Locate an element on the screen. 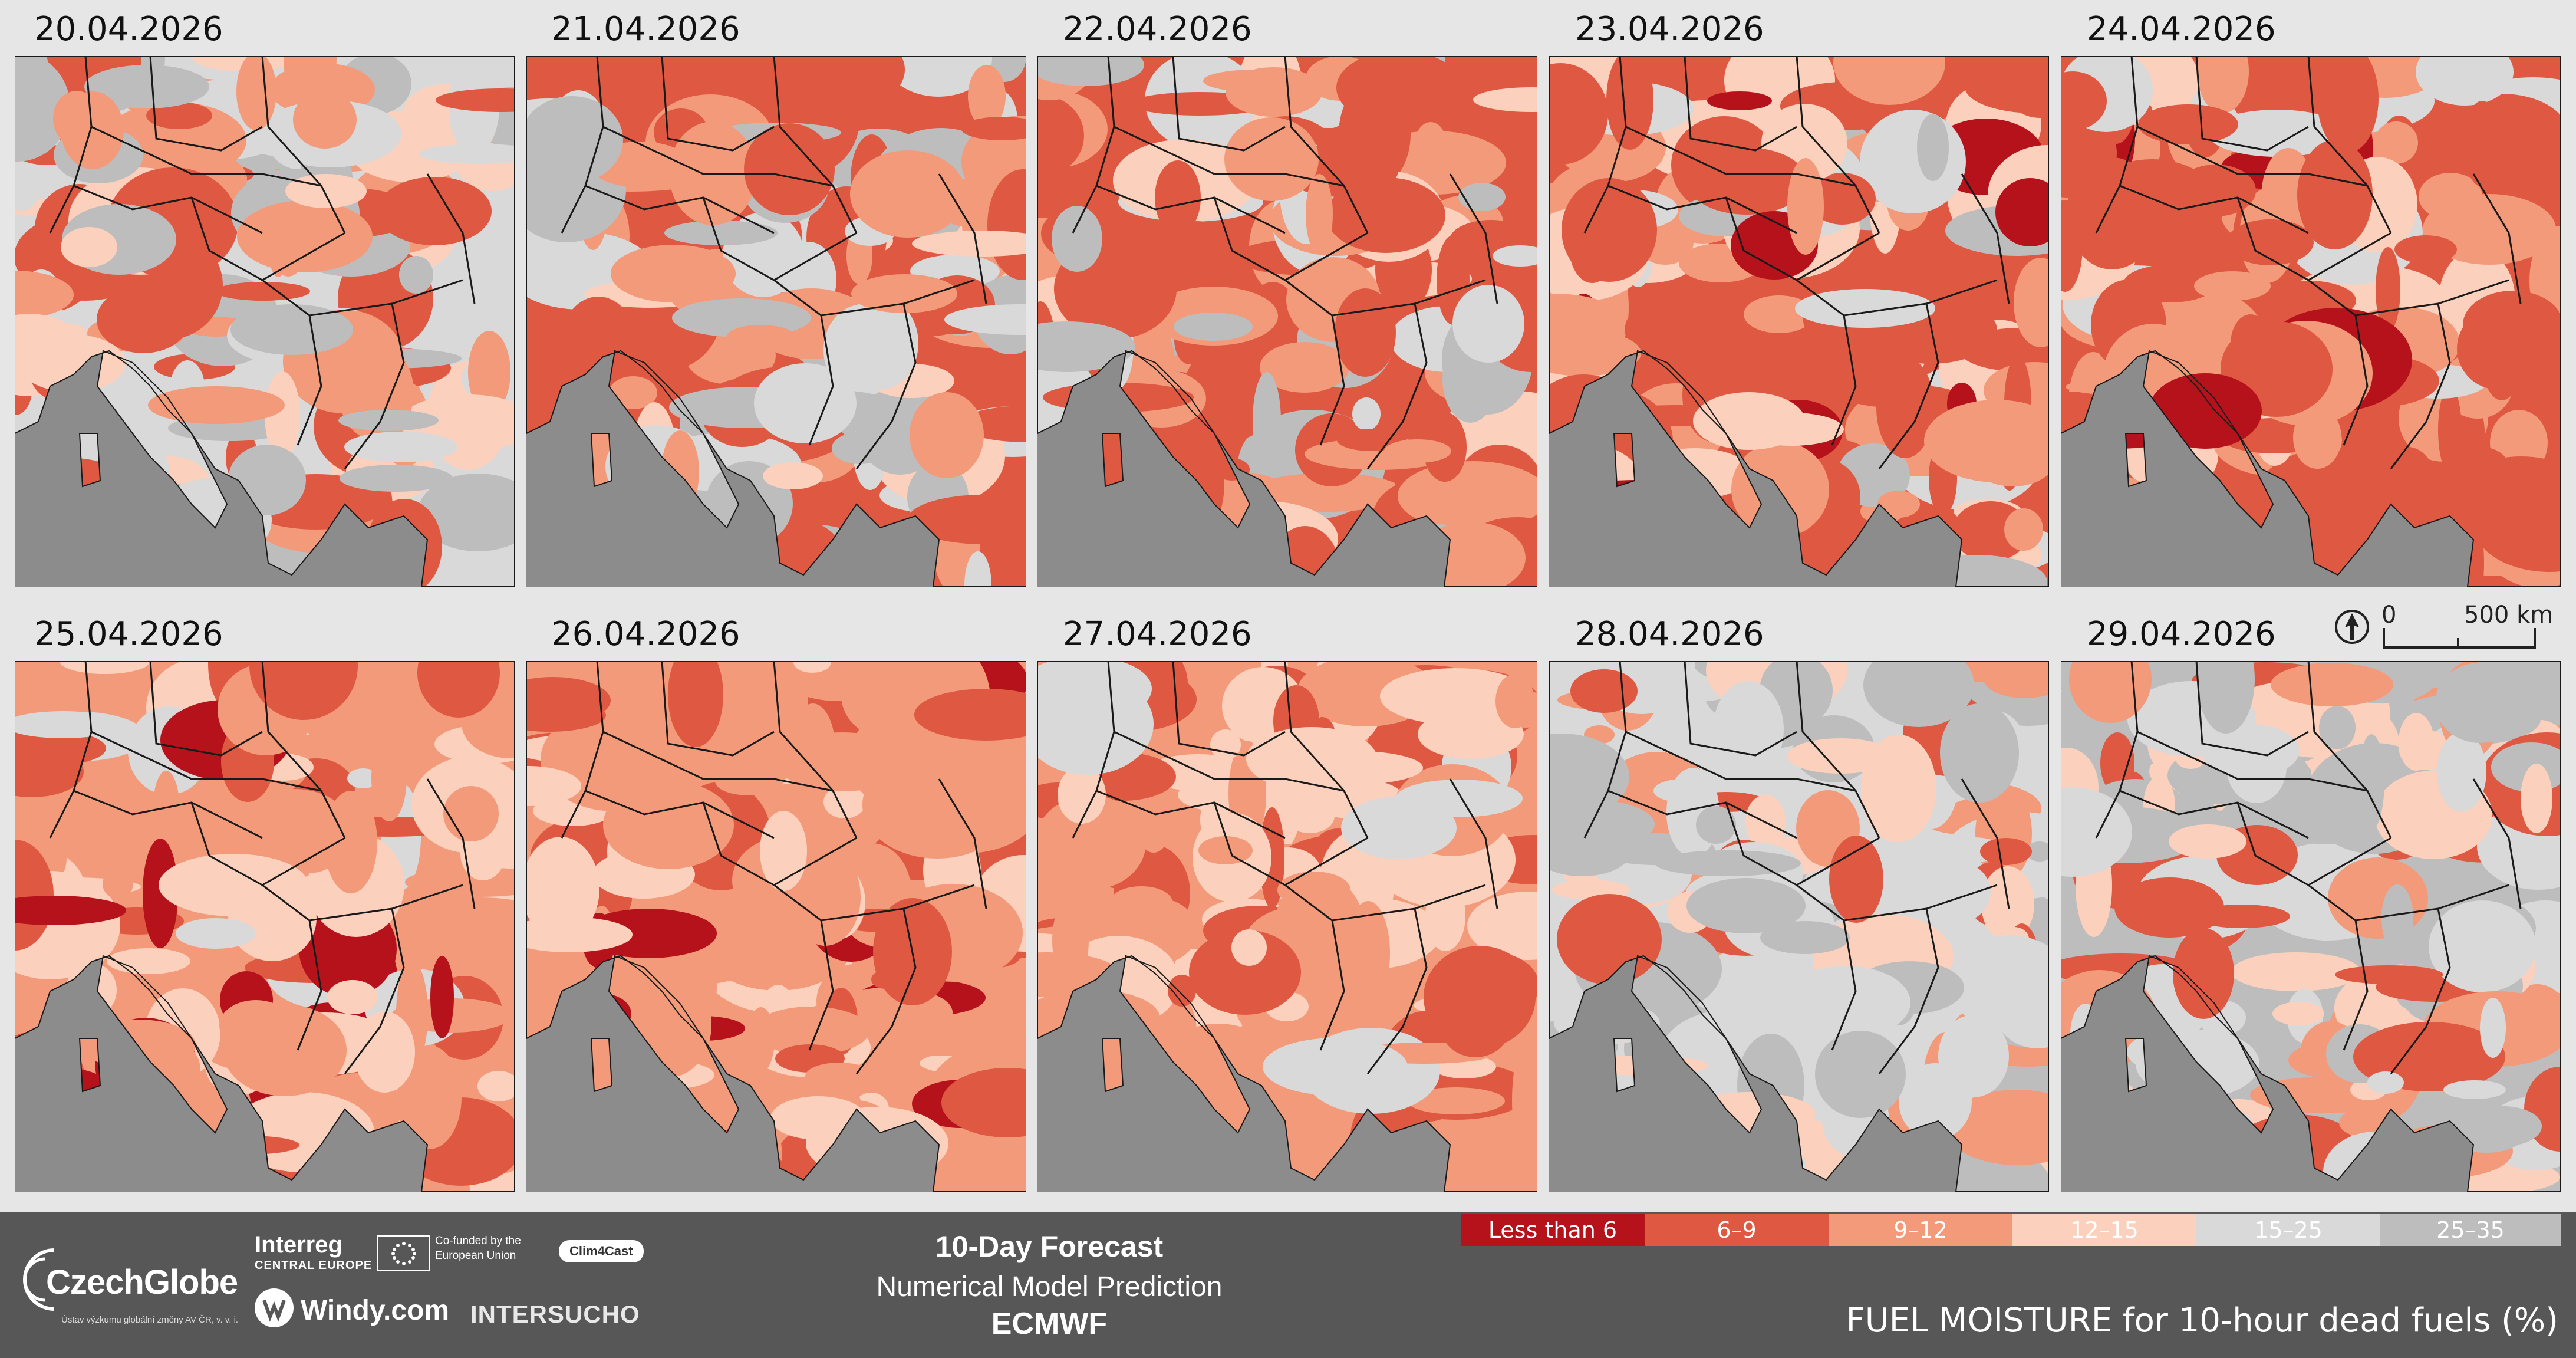  panel-date: 21.04.2026 is located at coordinates (645, 29).